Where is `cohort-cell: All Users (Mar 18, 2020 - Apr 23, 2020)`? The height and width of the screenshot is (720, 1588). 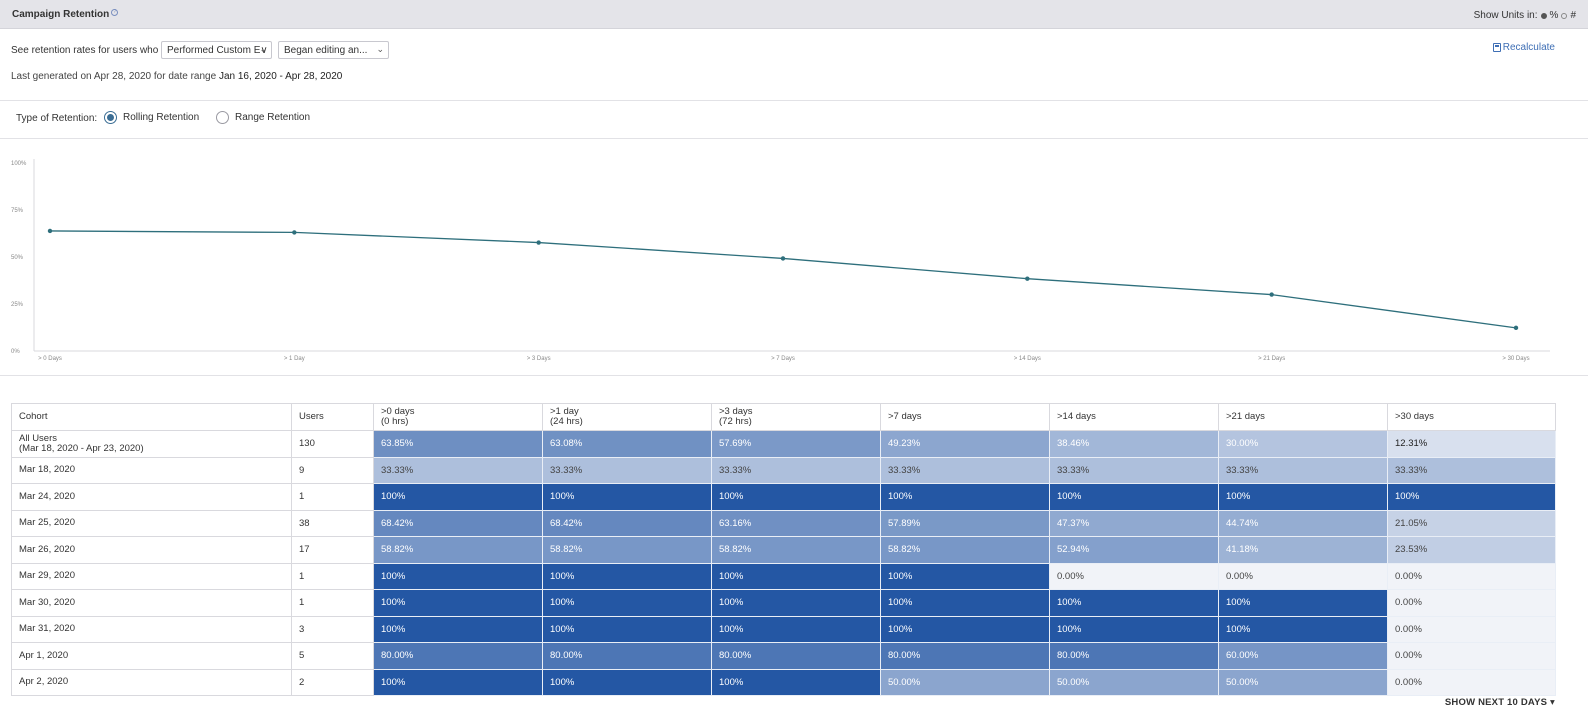
cohort-cell: All Users (Mar 18, 2020 - Apr 23, 2020) is located at coordinates (151, 444).